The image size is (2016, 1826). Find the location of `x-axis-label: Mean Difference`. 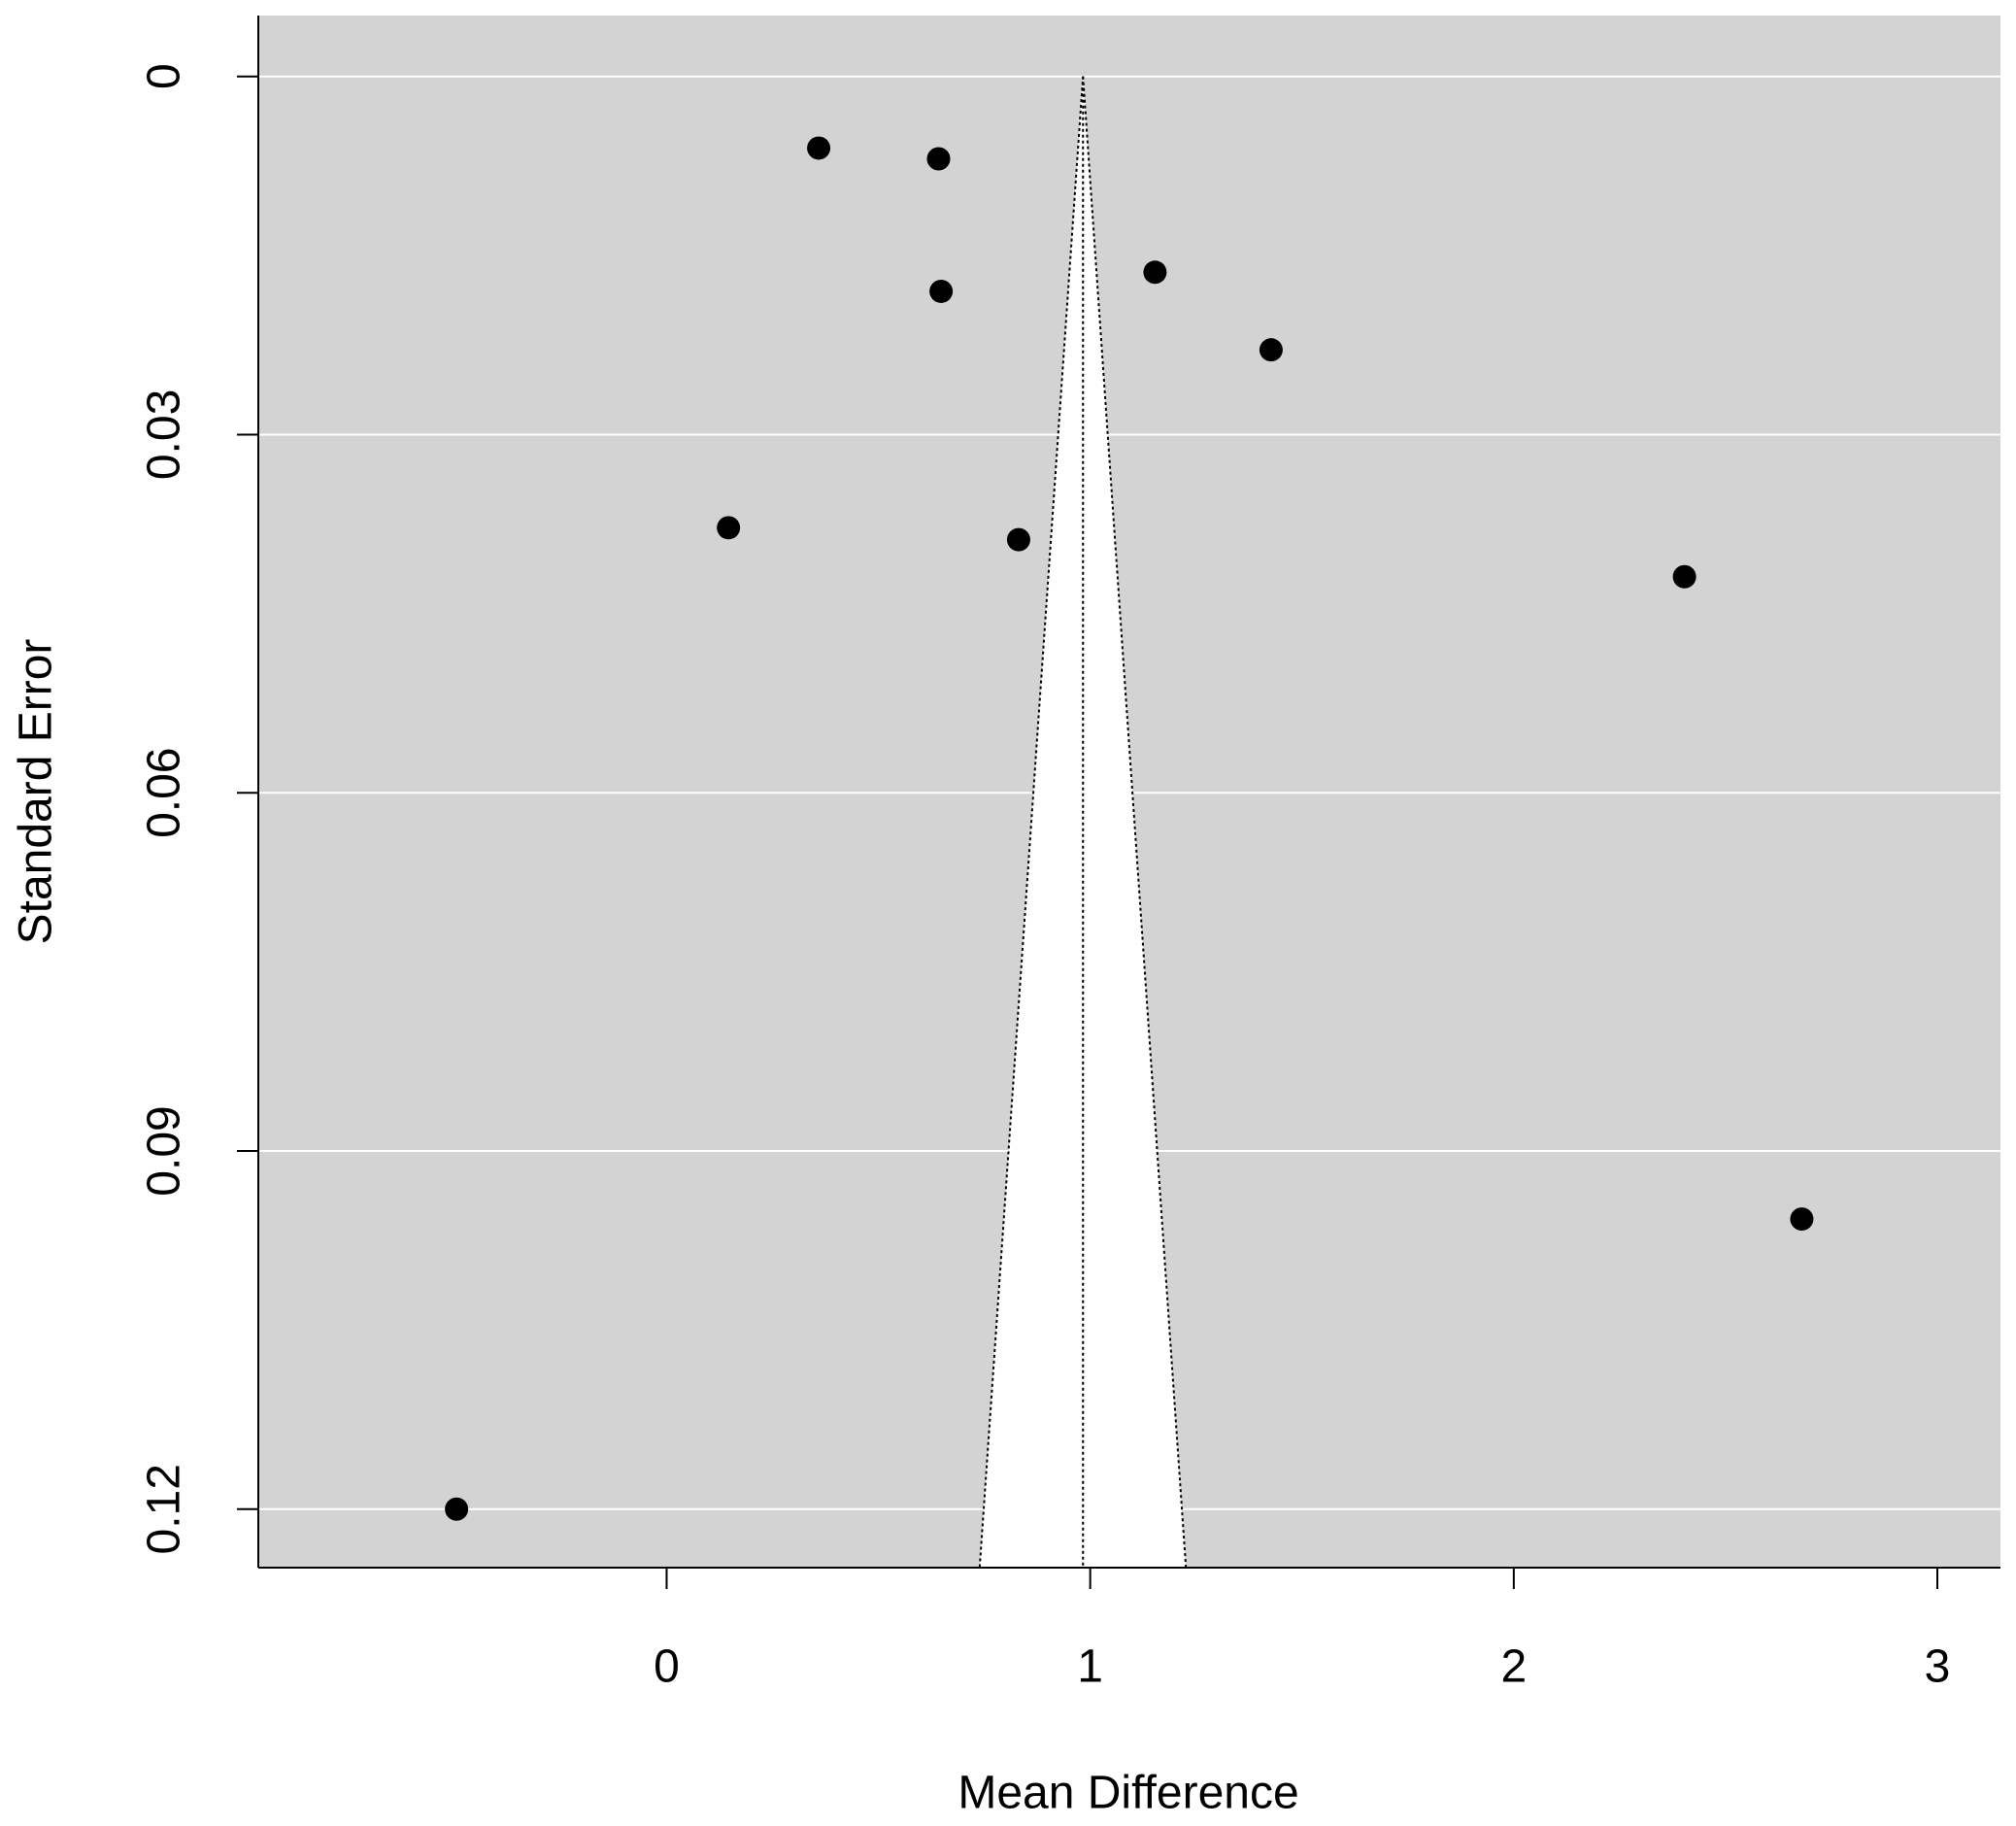

x-axis-label: Mean Difference is located at coordinates (1128, 1793).